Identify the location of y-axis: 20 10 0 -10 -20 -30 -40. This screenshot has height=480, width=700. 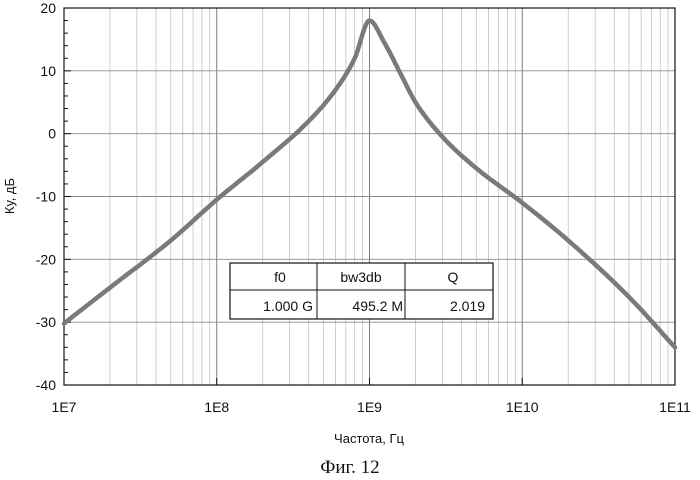
(53, 196).